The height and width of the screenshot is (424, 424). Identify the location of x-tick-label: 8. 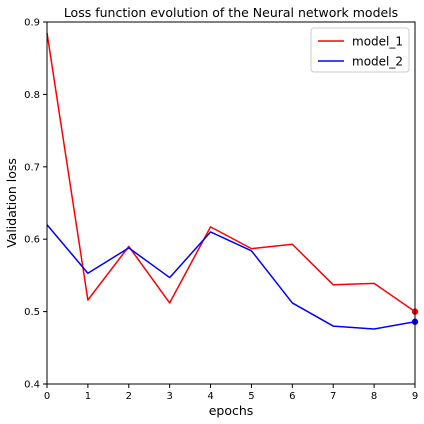
(374, 396).